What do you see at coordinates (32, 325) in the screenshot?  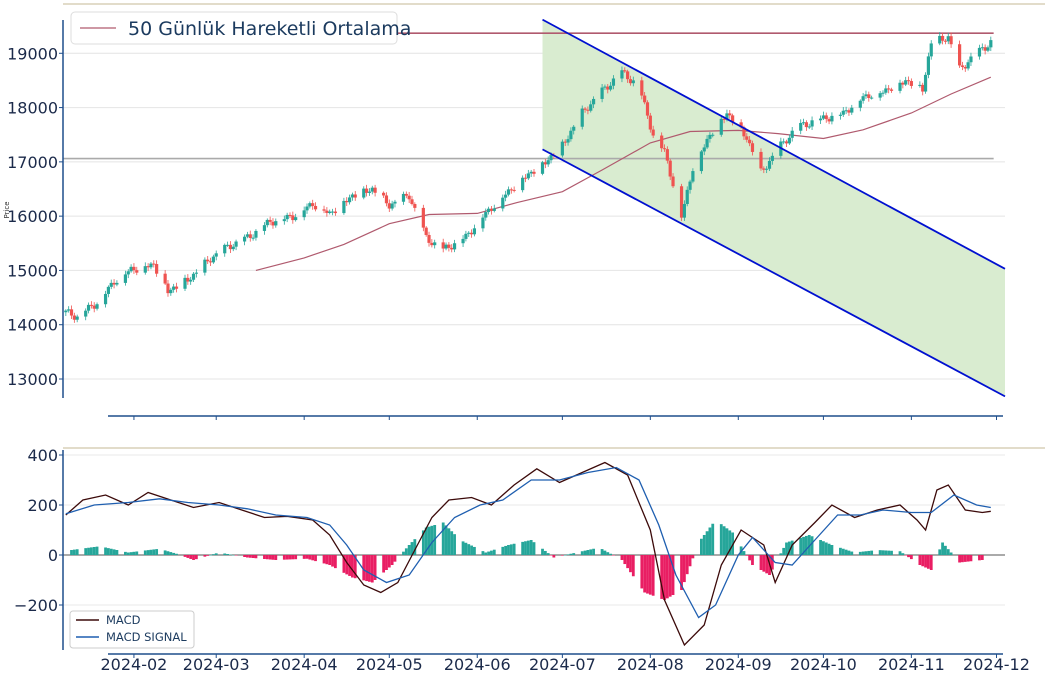 I see `price-y-tick-label: 14000` at bounding box center [32, 325].